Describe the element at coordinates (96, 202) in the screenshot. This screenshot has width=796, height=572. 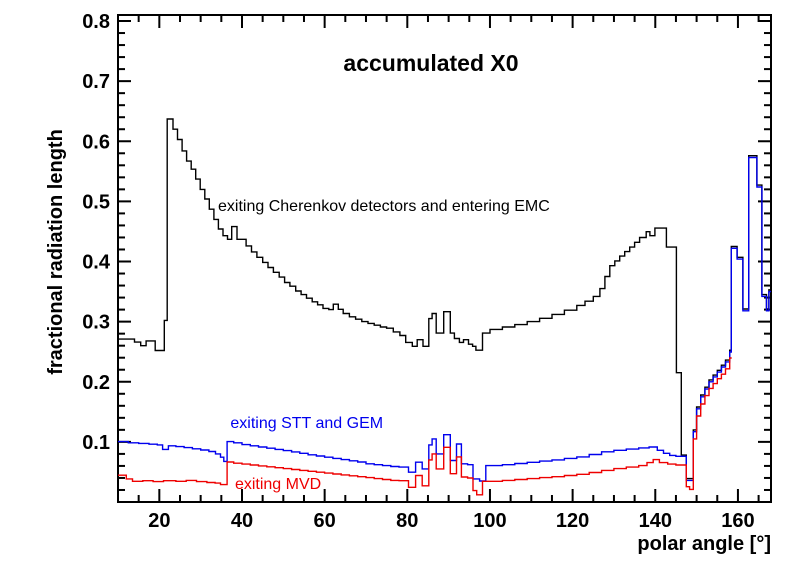
I see `y-tick-label: 0.5` at that location.